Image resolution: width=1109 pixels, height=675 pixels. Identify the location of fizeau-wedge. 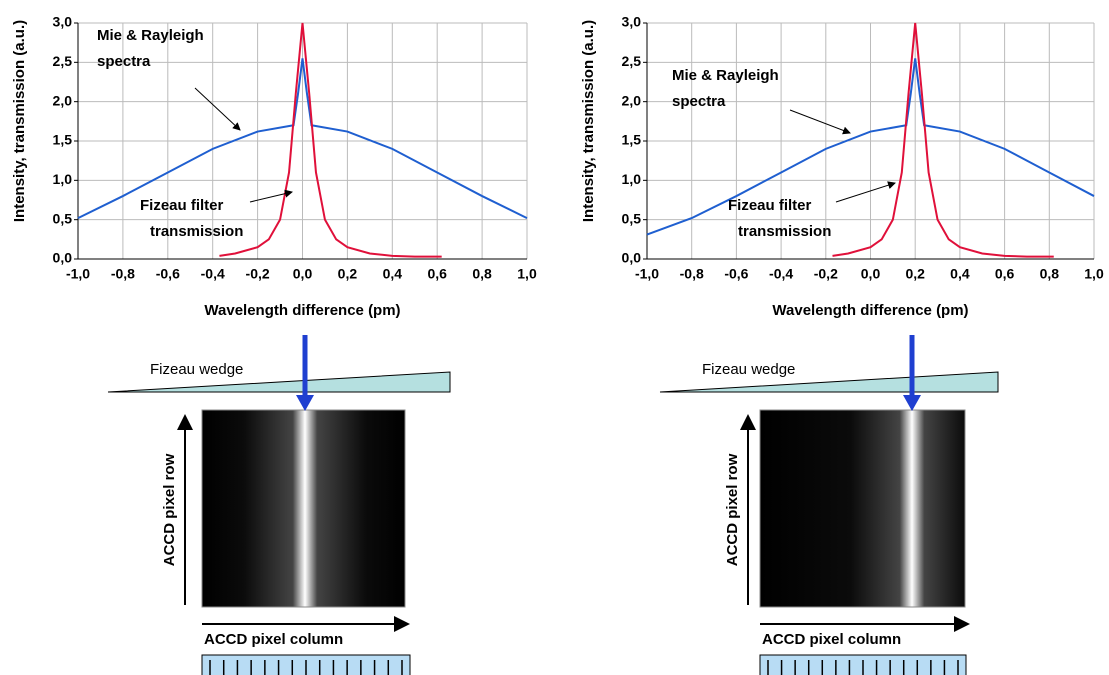
(279, 382).